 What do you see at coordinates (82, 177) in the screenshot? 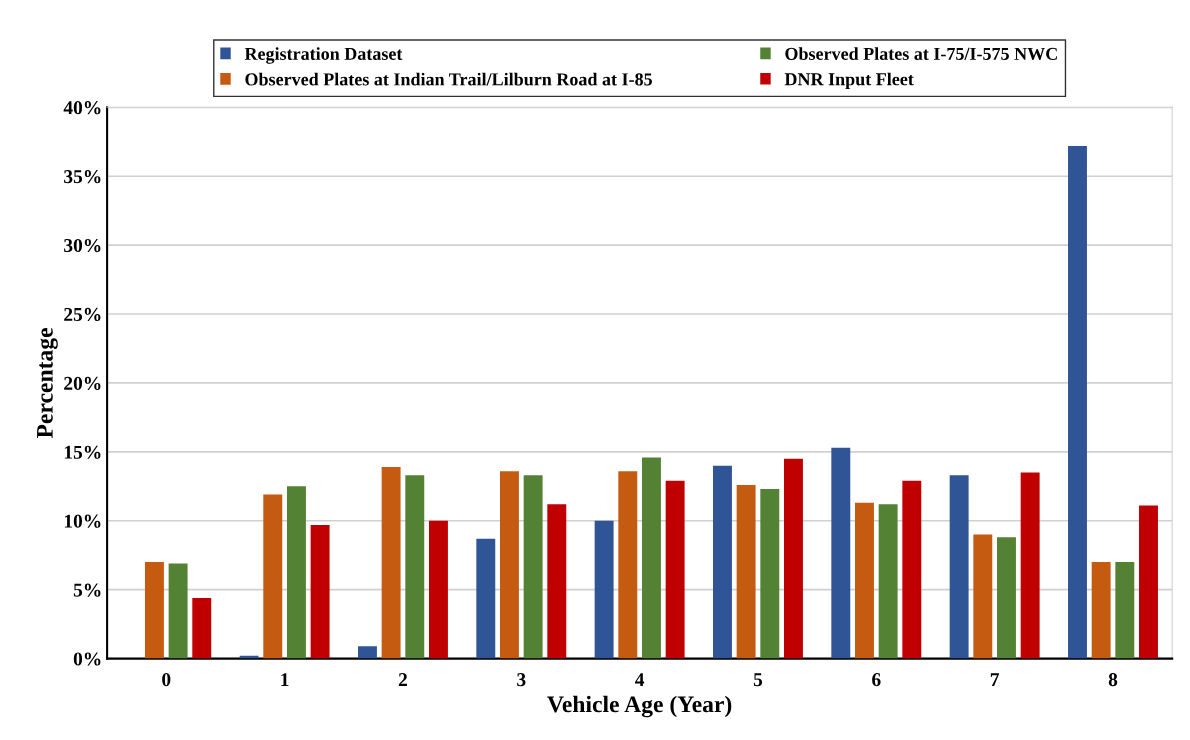
I see `y-tick-label: 35%` at bounding box center [82, 177].